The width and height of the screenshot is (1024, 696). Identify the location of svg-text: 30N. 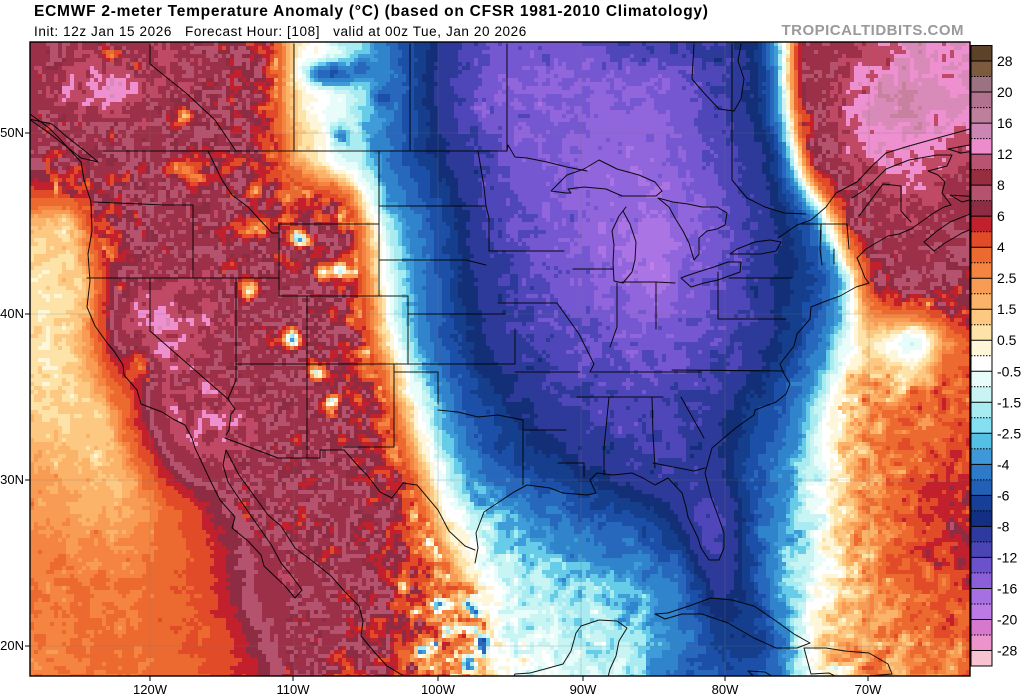
(12, 479).